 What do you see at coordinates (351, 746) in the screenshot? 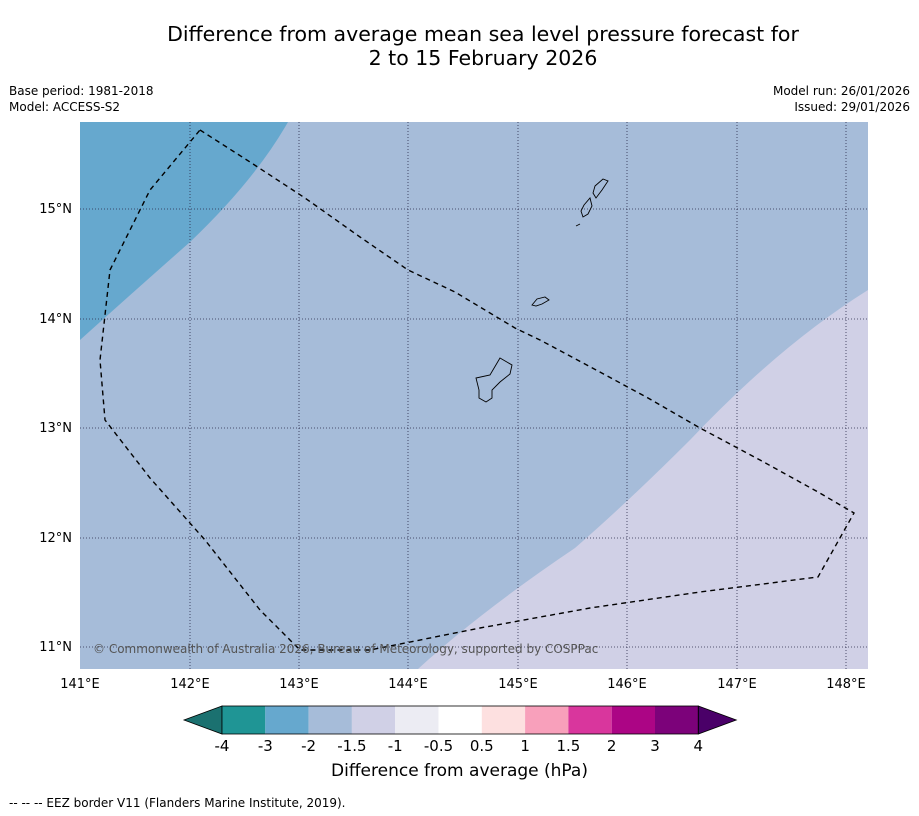
I see `colorbar-tick-label: -1.5` at bounding box center [351, 746].